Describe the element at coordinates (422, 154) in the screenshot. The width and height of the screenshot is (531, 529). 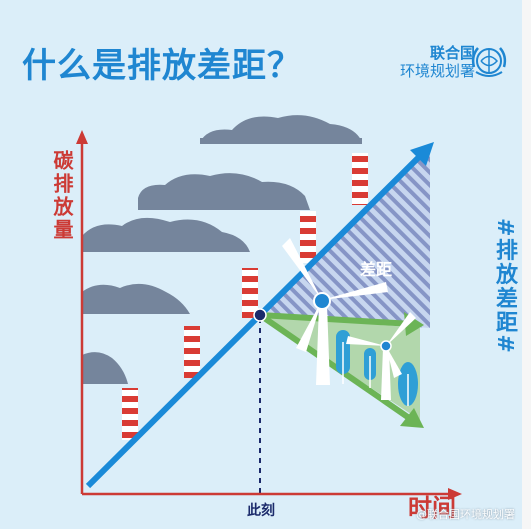
I see `emissions-trend-arrowhead` at that location.